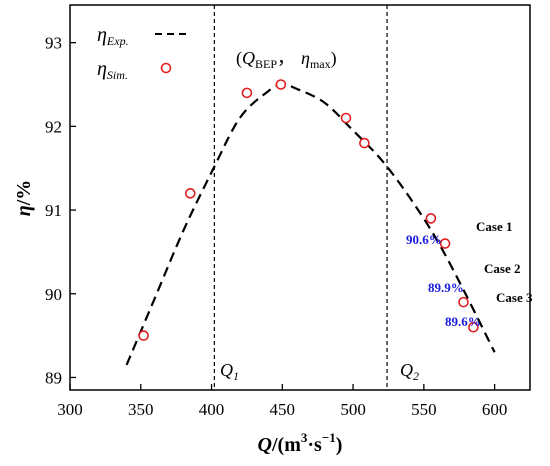 This screenshot has width=550, height=466. I want to click on case2-percent: 89.9%, so click(446, 287).